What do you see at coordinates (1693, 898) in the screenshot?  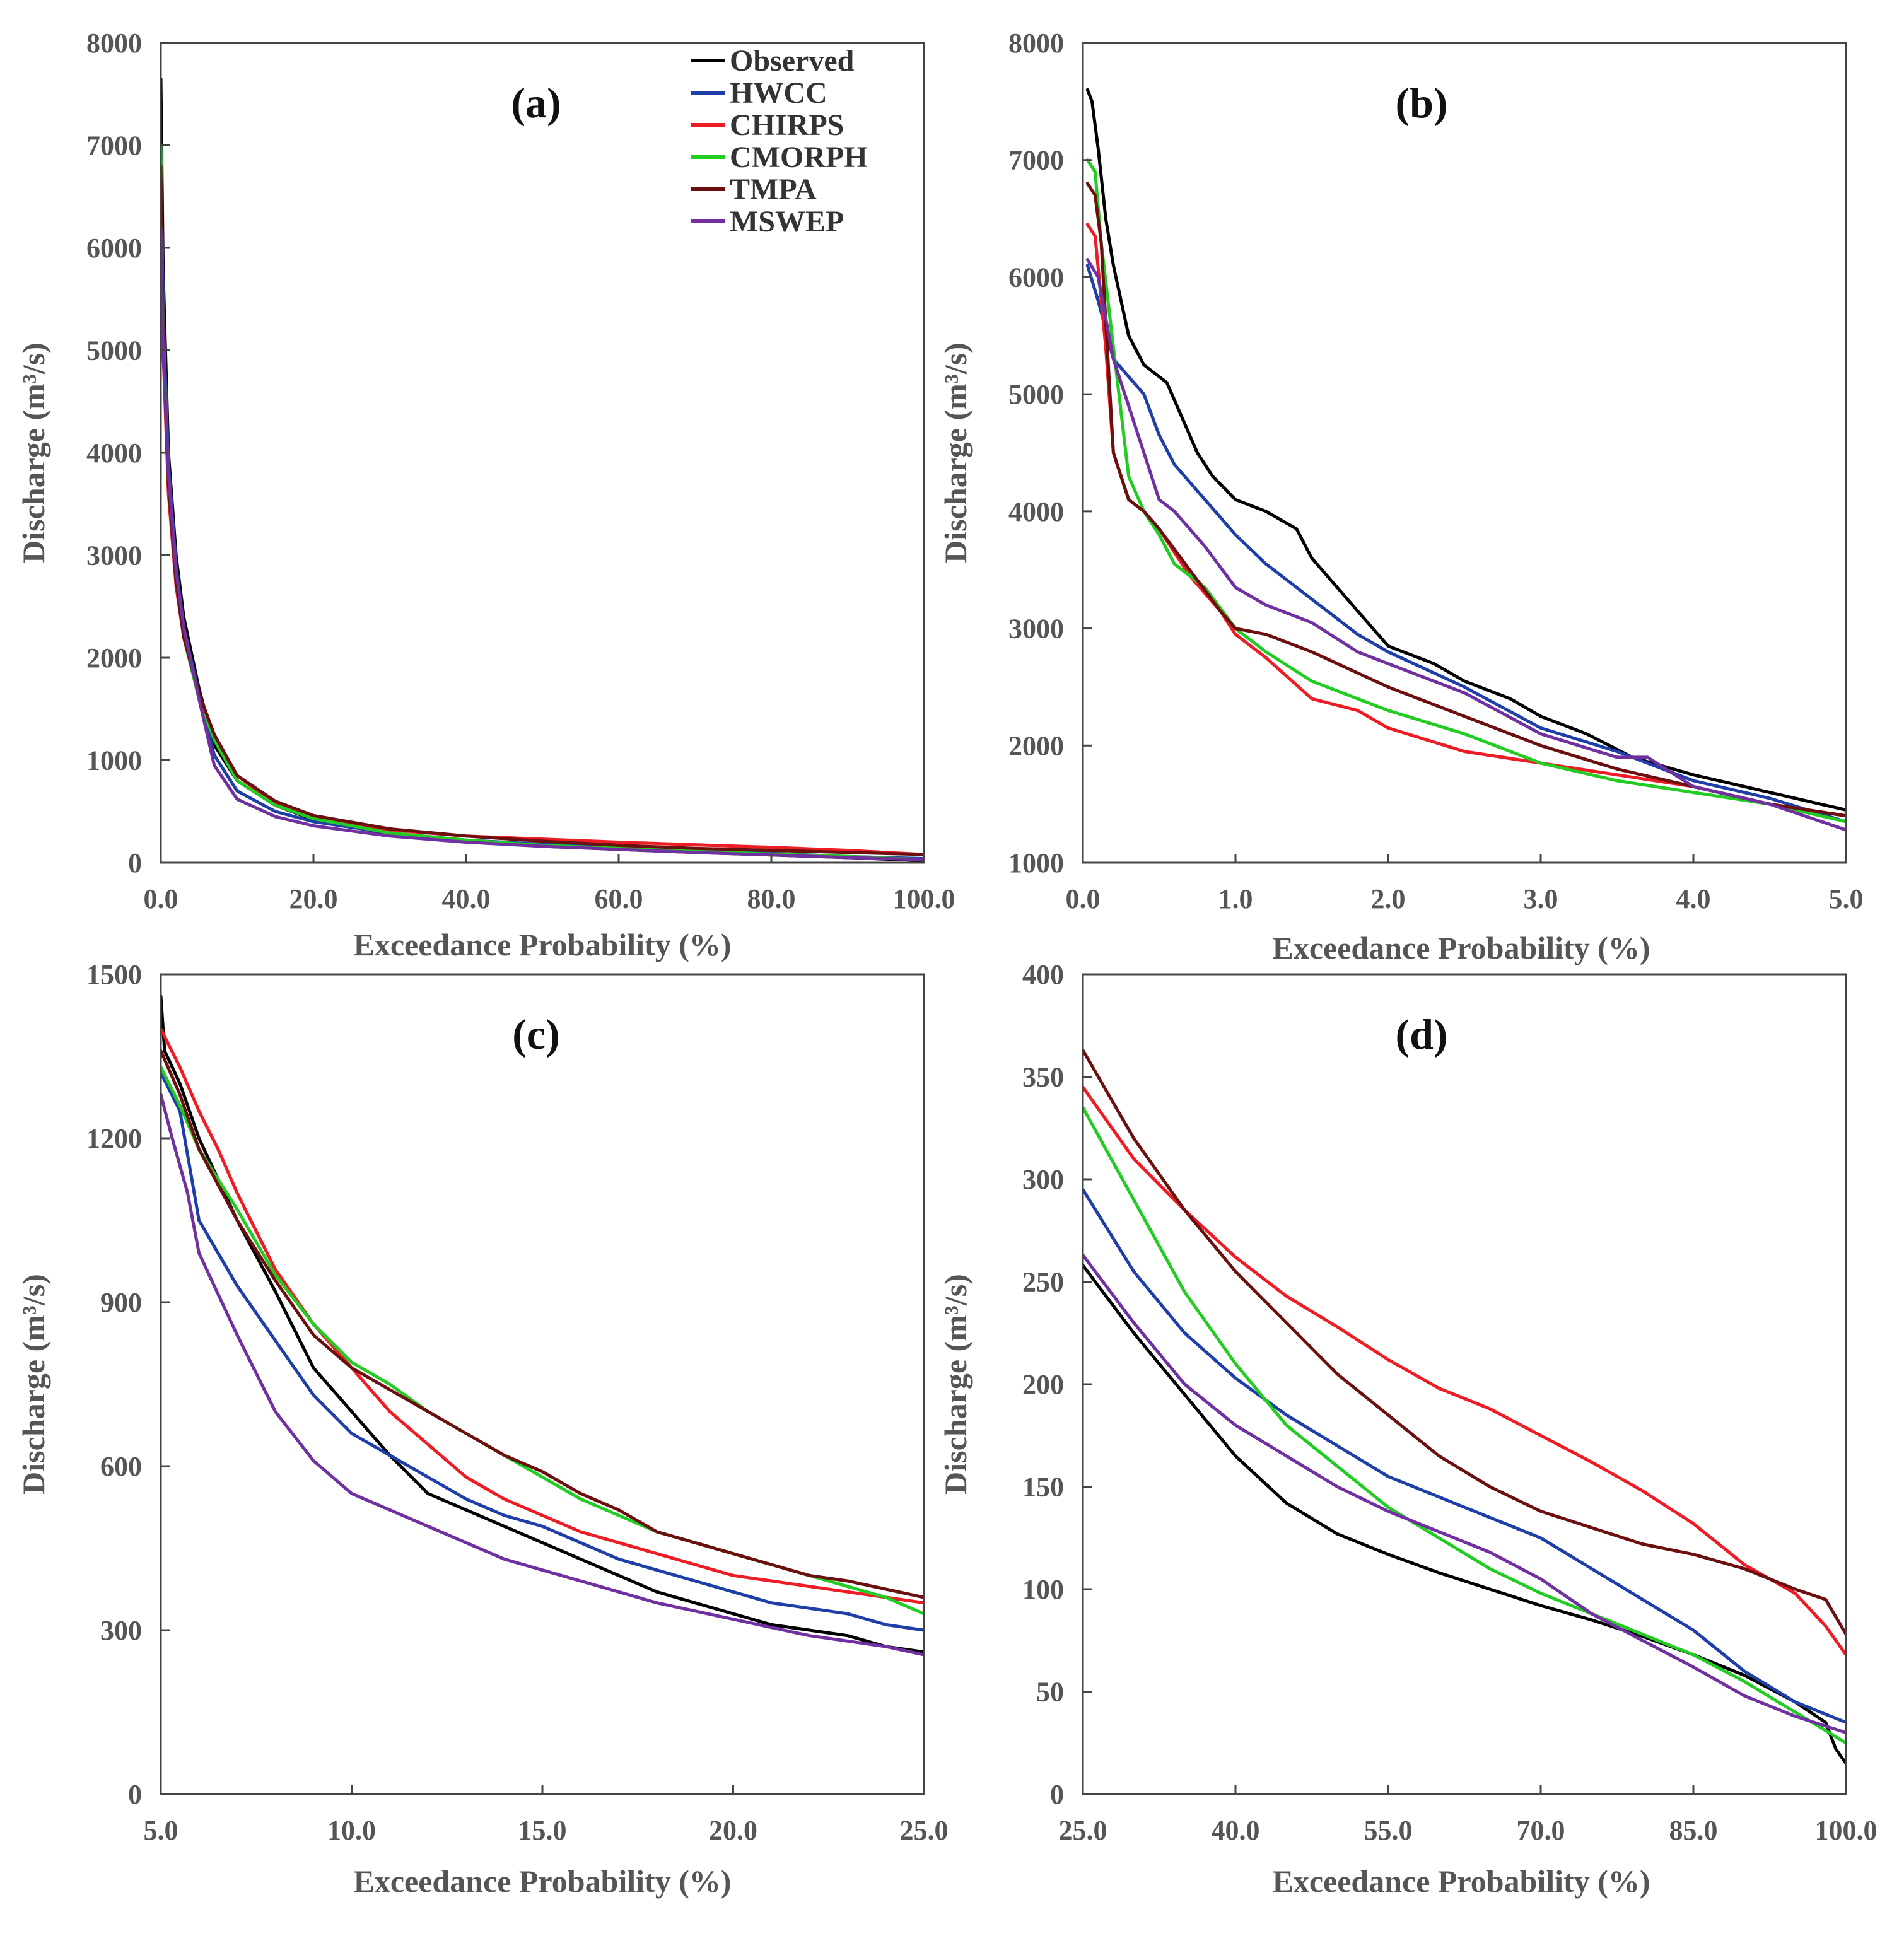 I see `x-tick-label: 4.0` at bounding box center [1693, 898].